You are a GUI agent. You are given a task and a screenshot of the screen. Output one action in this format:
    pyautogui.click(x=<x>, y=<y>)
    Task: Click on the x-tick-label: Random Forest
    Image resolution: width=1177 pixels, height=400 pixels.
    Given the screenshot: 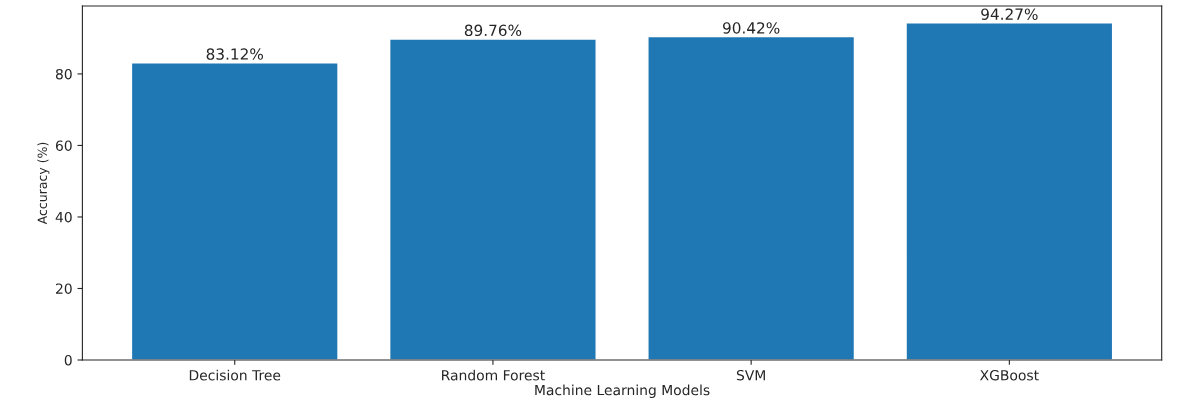 What is the action you would take?
    pyautogui.click(x=493, y=375)
    